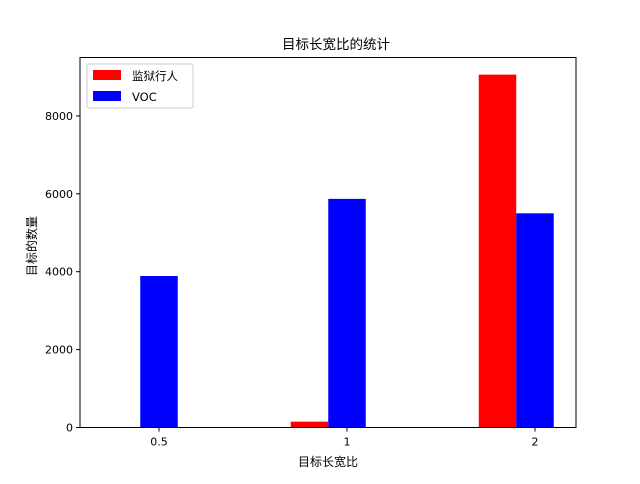 This screenshot has width=640, height=484. Describe the element at coordinates (107, 96) in the screenshot. I see `legend-swatch-voc` at that location.